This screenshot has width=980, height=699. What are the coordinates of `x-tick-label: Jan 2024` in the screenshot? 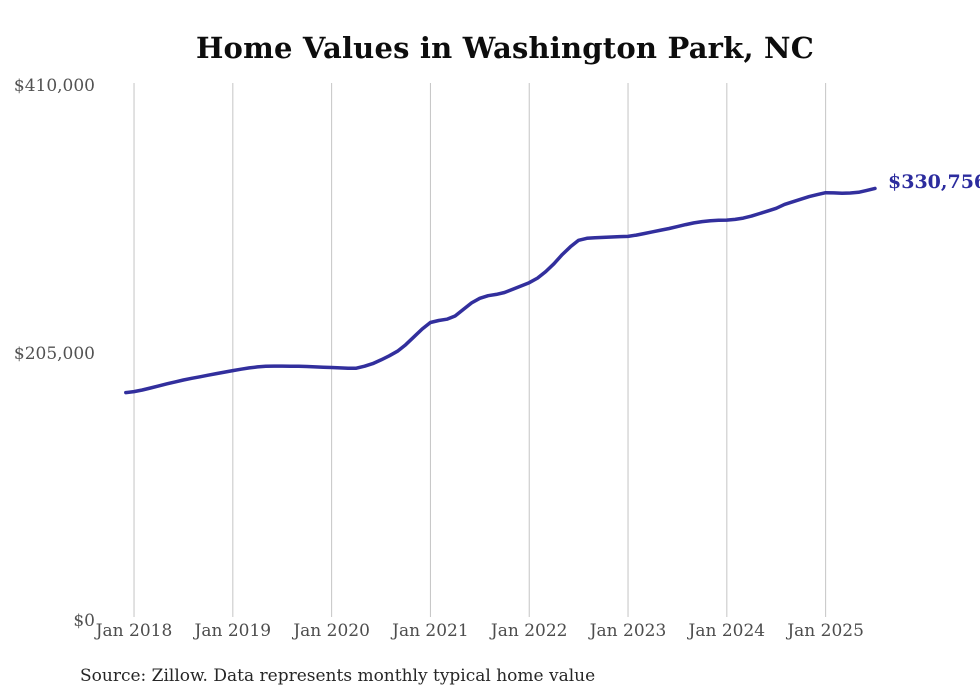 It's located at (727, 631).